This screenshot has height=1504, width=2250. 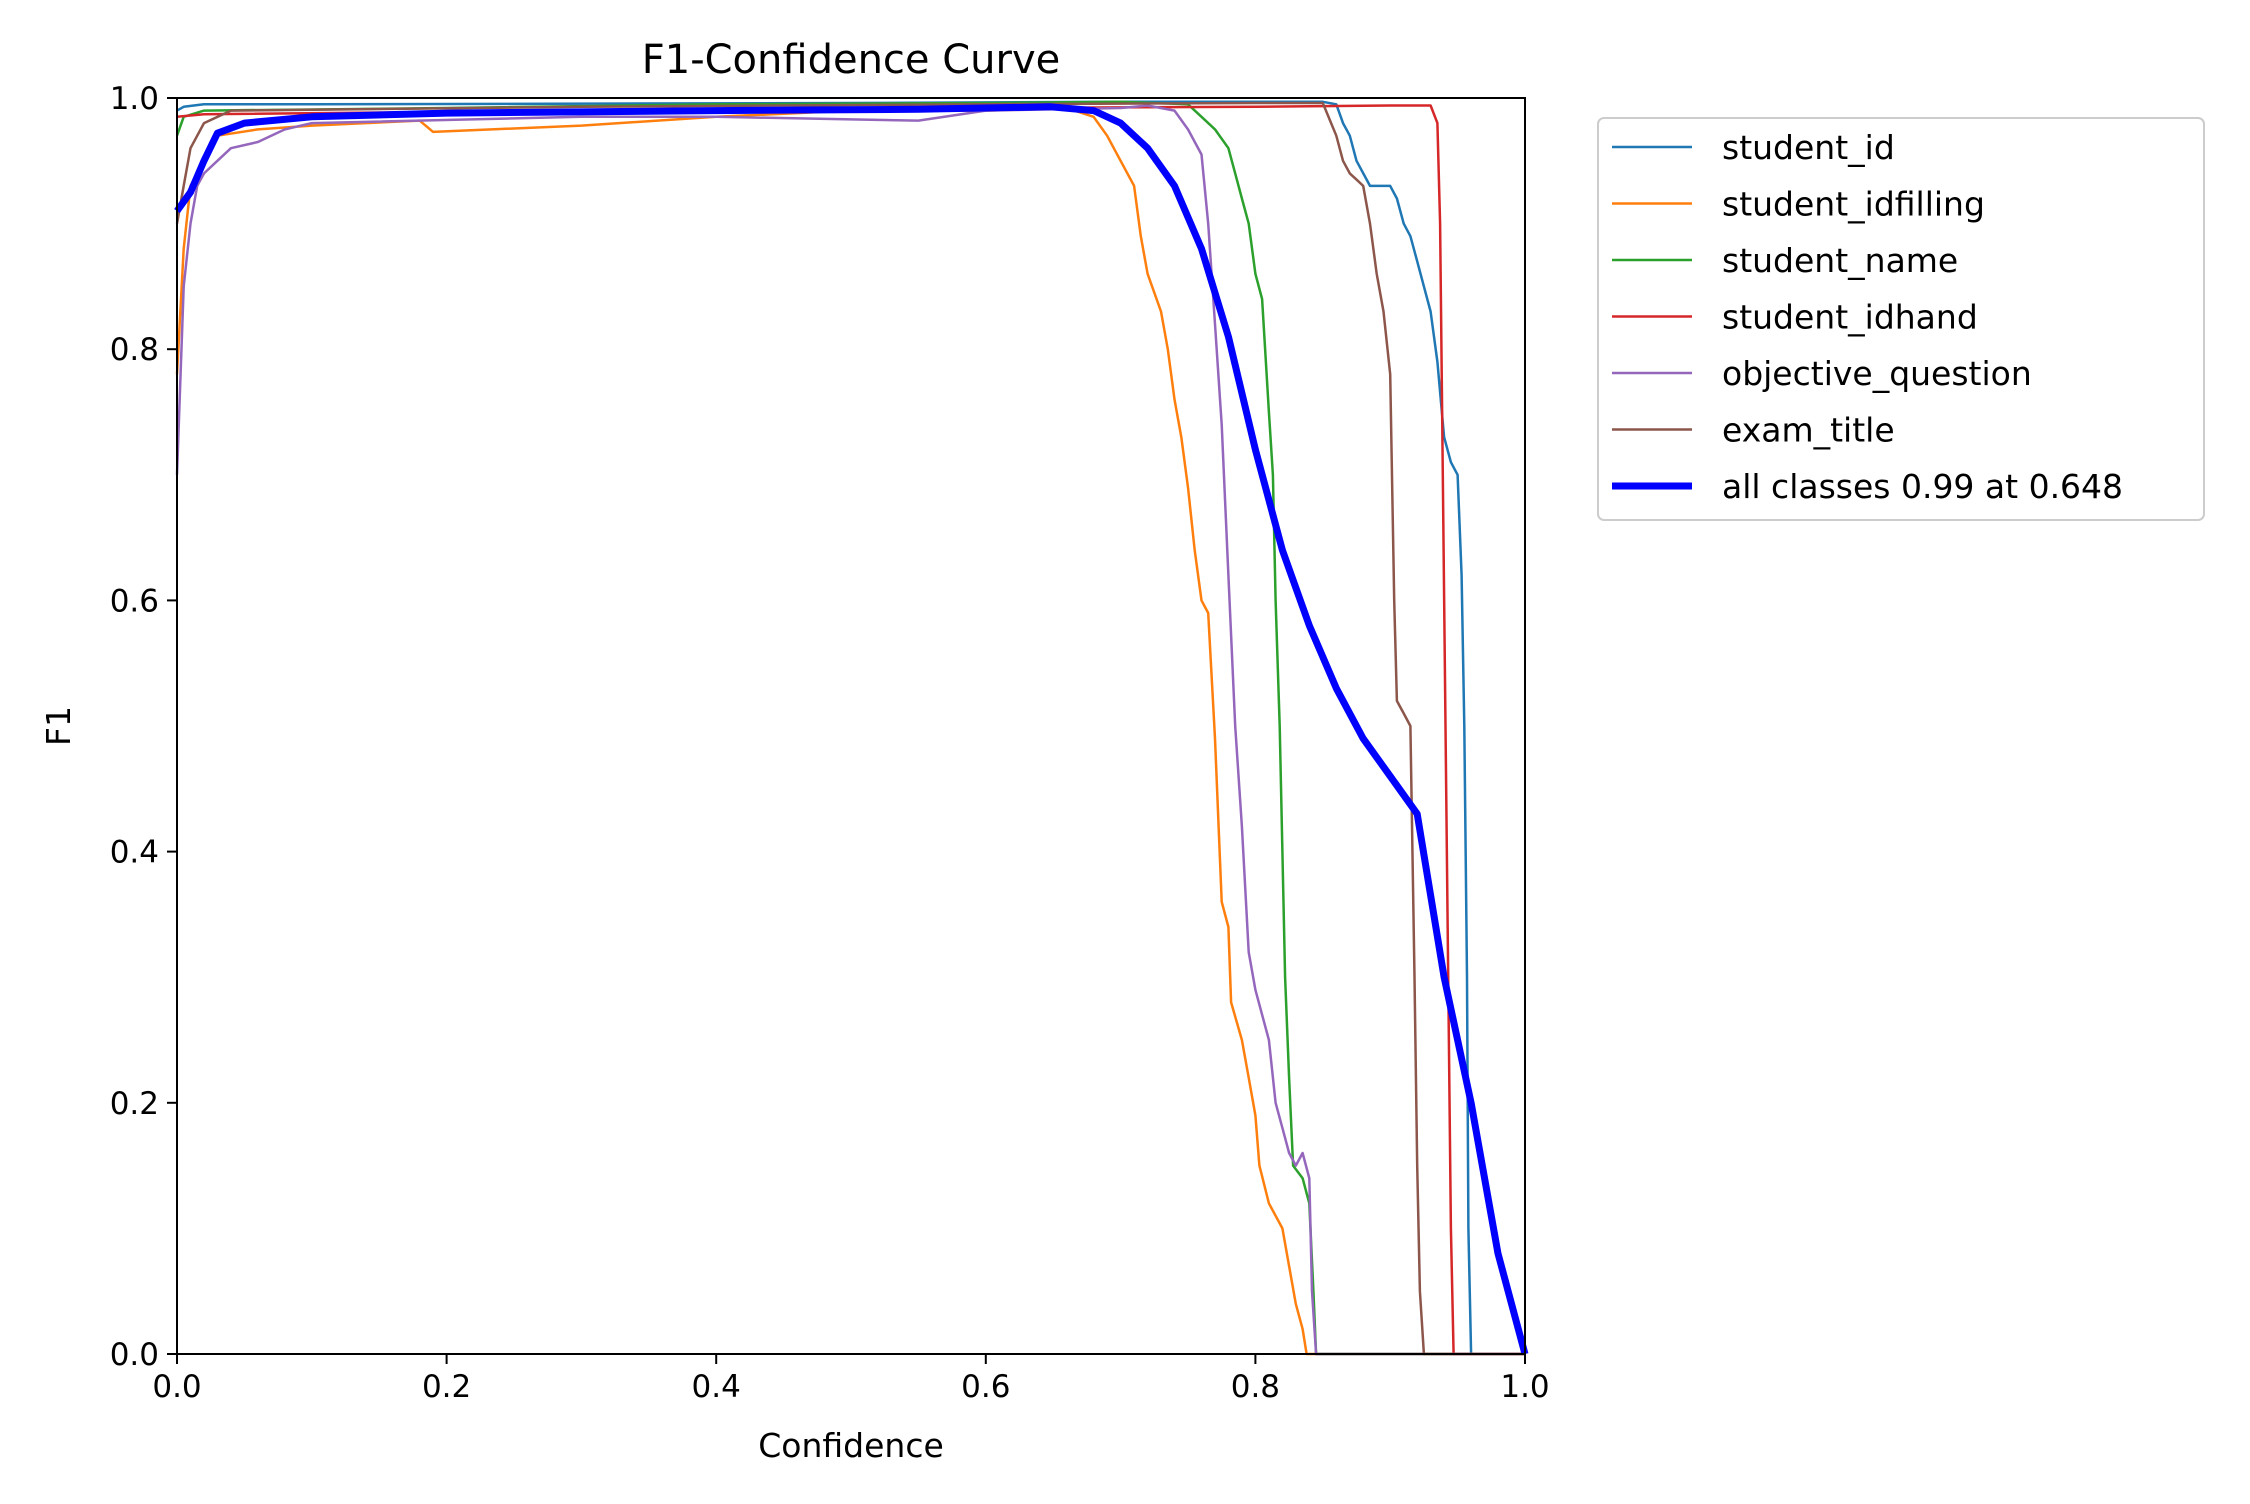 I want to click on legend-label: exam_title, so click(x=1808, y=430).